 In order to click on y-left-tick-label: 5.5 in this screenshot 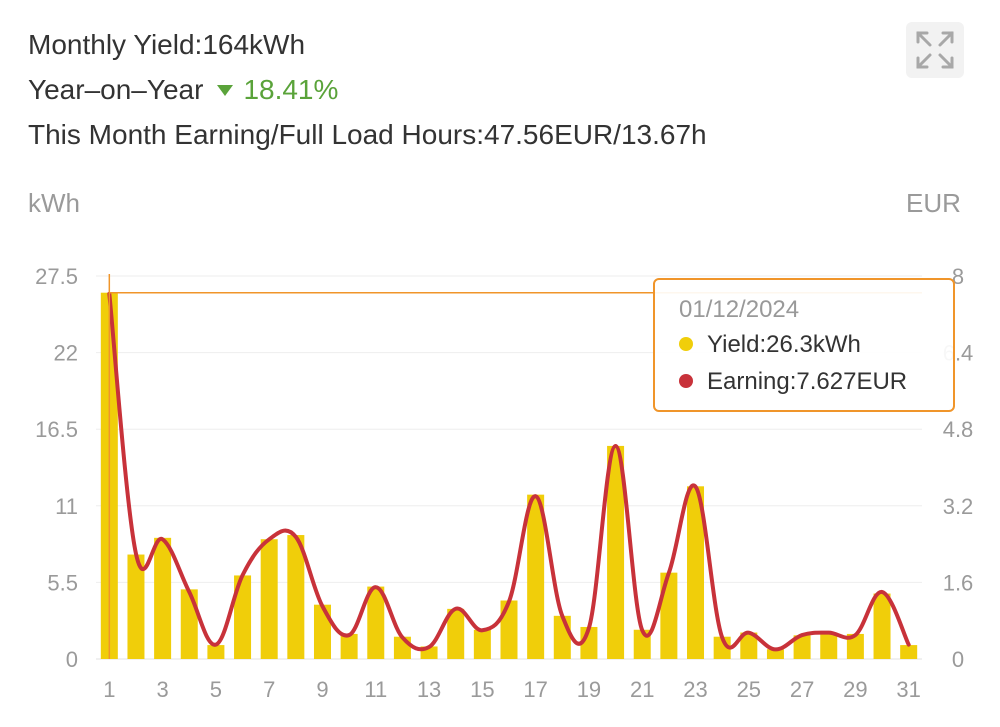, I will do `click(62, 582)`.